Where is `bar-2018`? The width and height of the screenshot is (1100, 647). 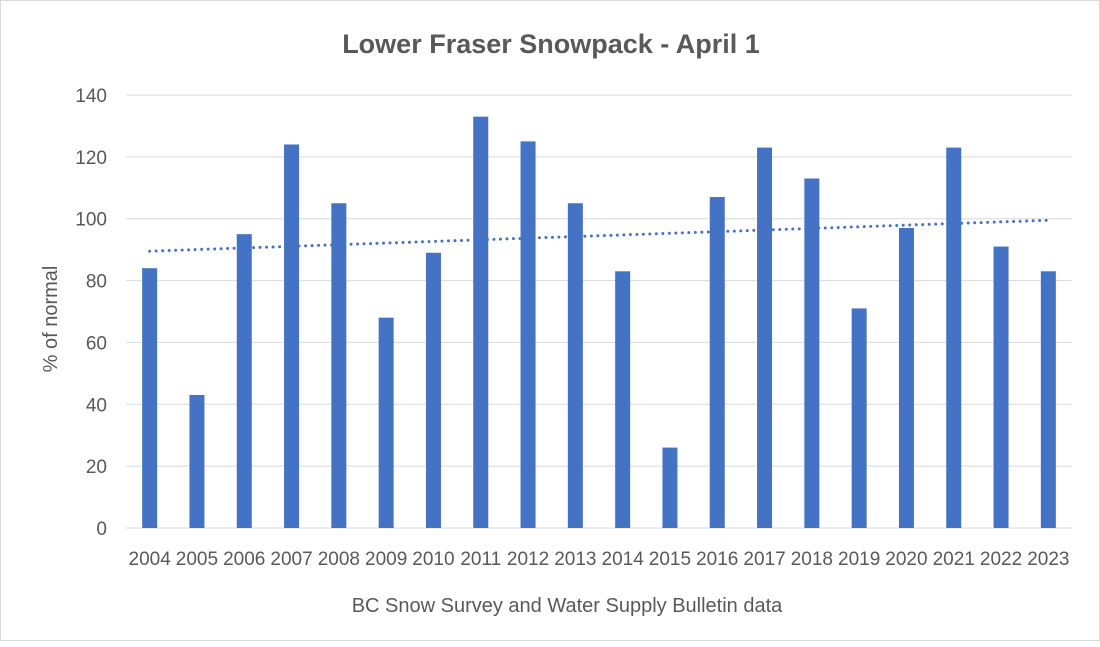
bar-2018 is located at coordinates (812, 353).